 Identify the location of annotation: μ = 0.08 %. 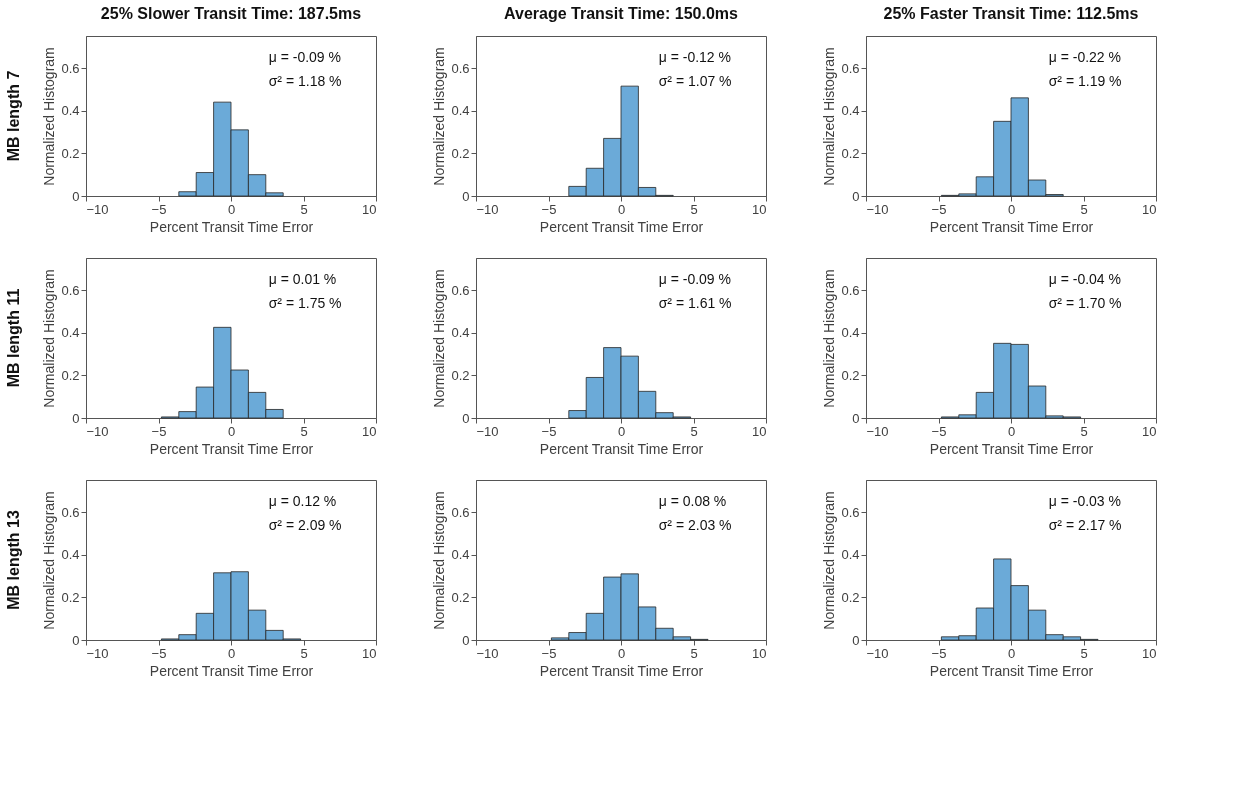
(692, 501).